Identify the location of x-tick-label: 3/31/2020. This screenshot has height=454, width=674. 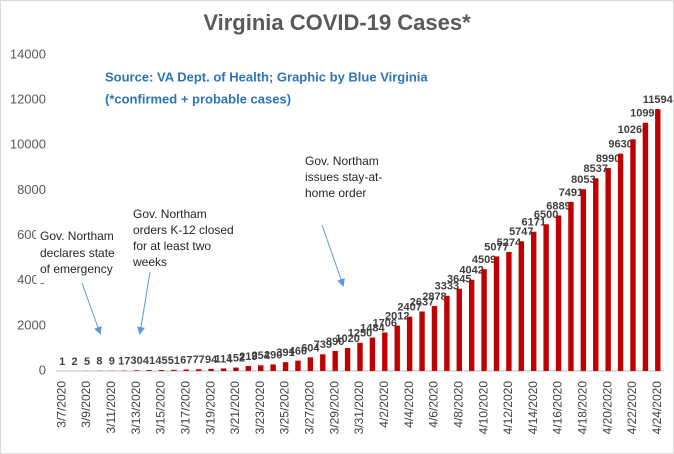
(359, 408).